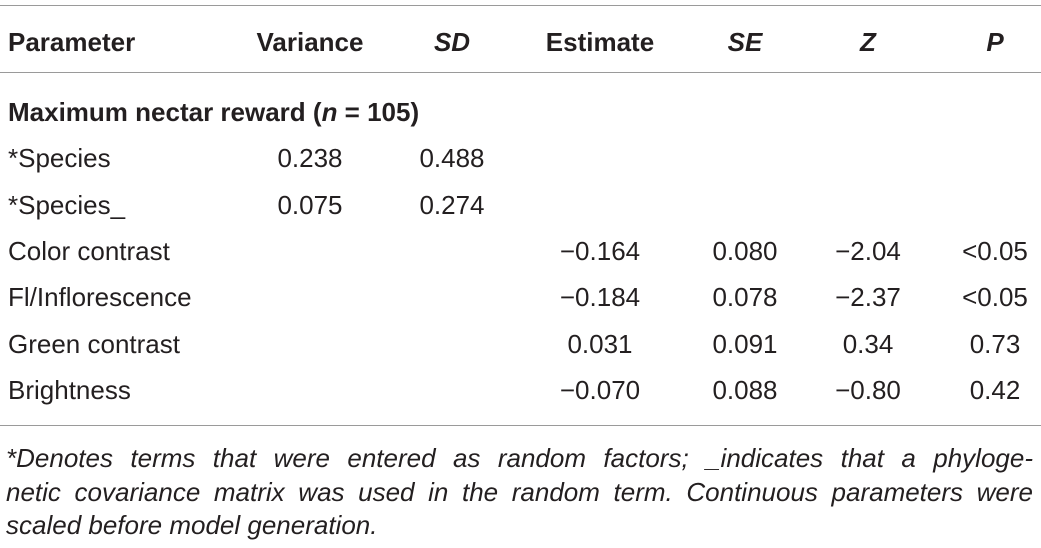 The image size is (1041, 548). Describe the element at coordinates (67, 205) in the screenshot. I see `row-label: *Species_` at that location.